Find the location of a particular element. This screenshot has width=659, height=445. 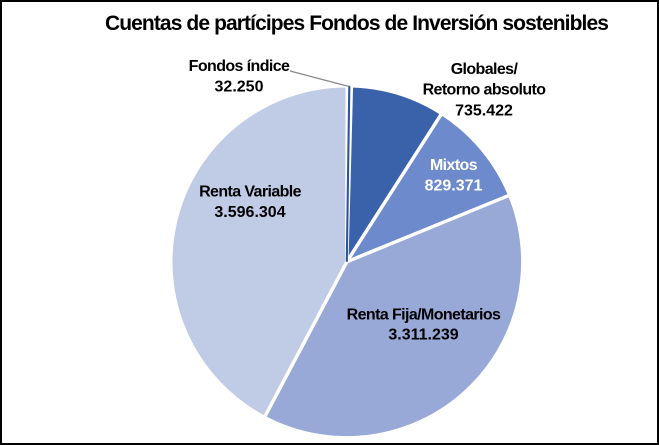

svg-text: Retorno absoluto is located at coordinates (485, 90).